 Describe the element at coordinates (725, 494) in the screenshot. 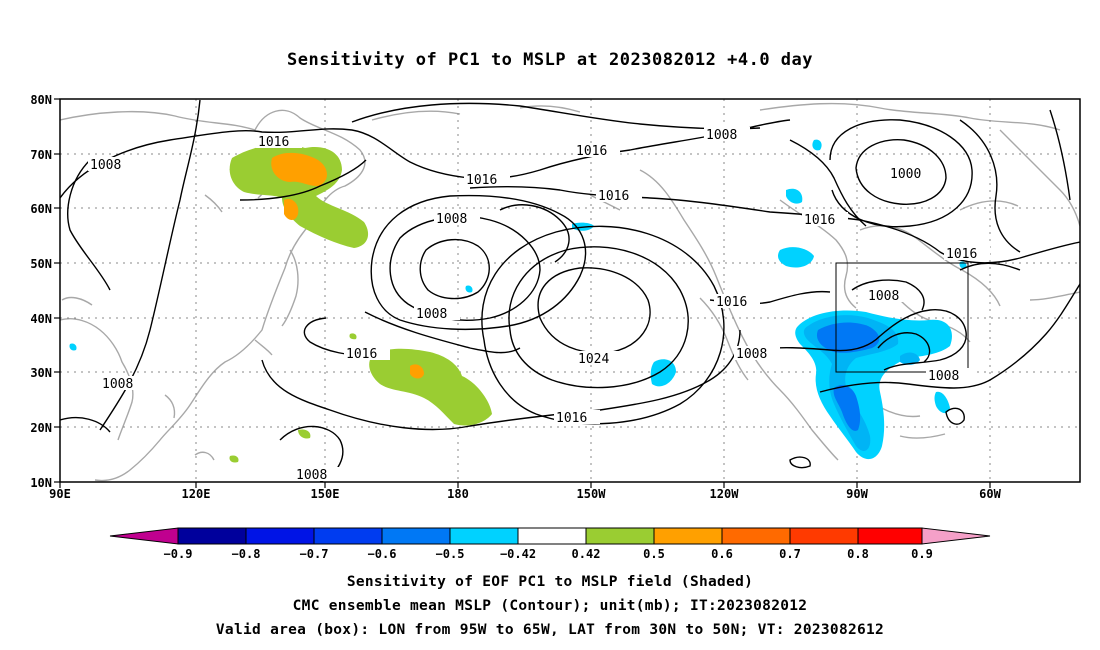

I see `lon-tick-label: 120W` at that location.